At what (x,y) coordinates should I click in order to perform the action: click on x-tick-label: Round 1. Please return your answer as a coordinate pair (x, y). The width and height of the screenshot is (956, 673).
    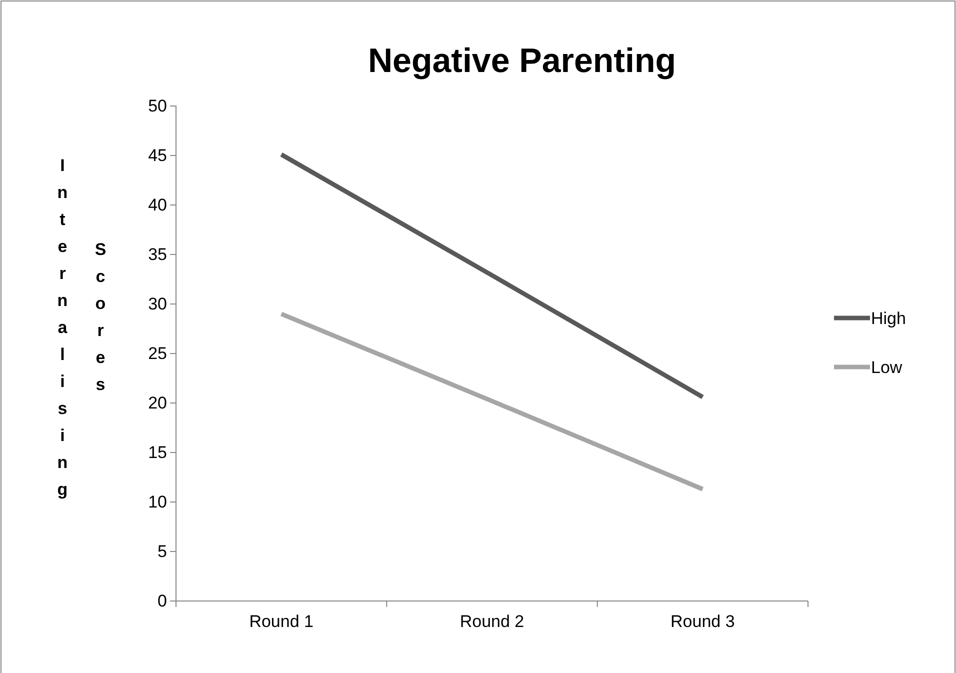
    Looking at the image, I should click on (281, 622).